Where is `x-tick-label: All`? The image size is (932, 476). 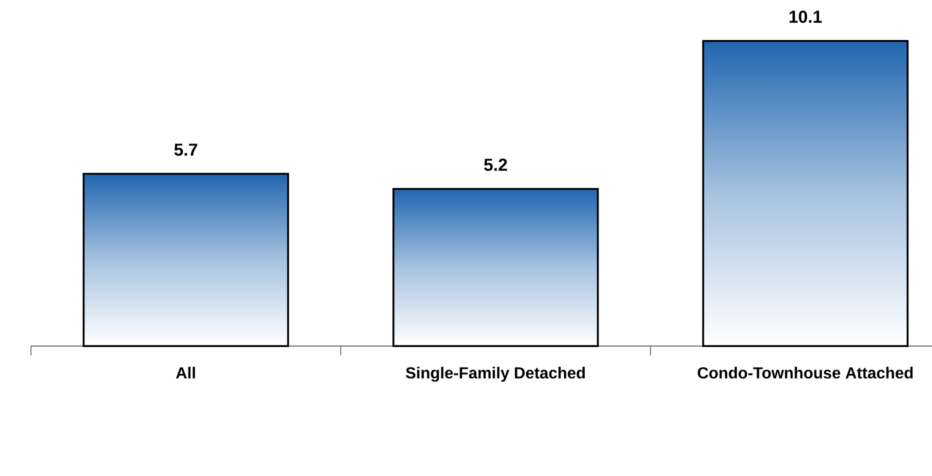 x-tick-label: All is located at coordinates (185, 372).